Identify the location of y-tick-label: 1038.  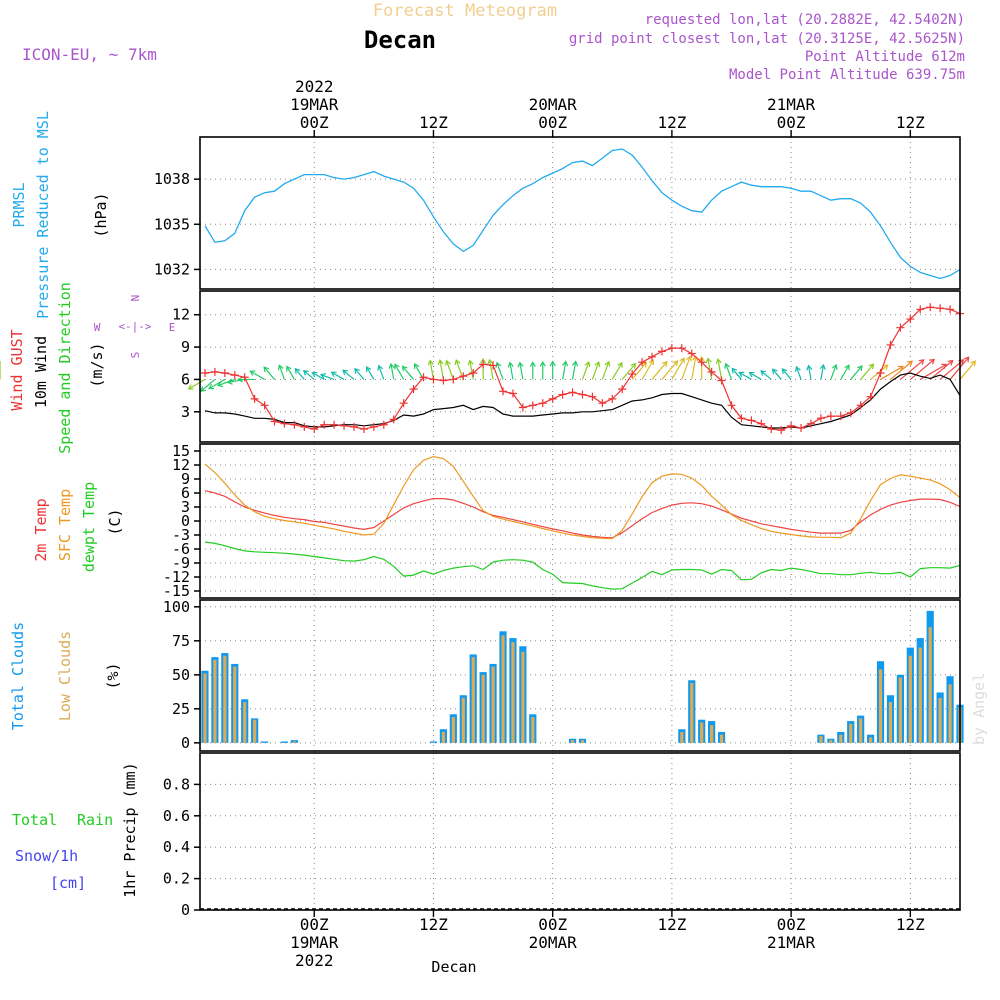
(172, 179).